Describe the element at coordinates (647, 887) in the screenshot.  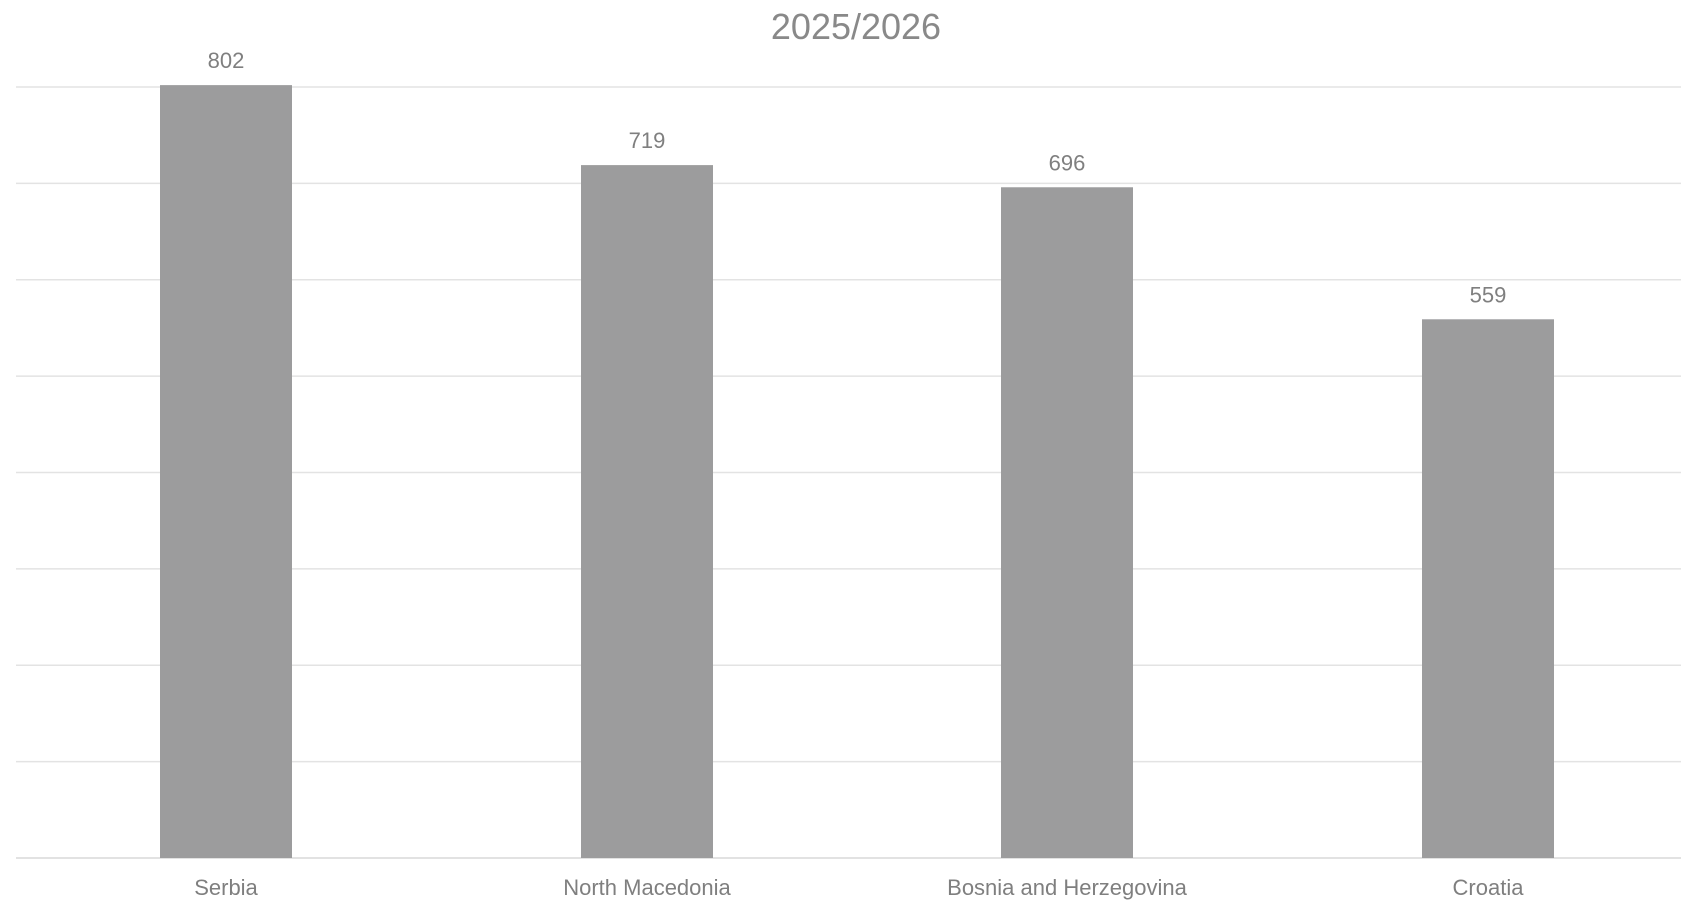
I see `category-label: North Macedonia` at that location.